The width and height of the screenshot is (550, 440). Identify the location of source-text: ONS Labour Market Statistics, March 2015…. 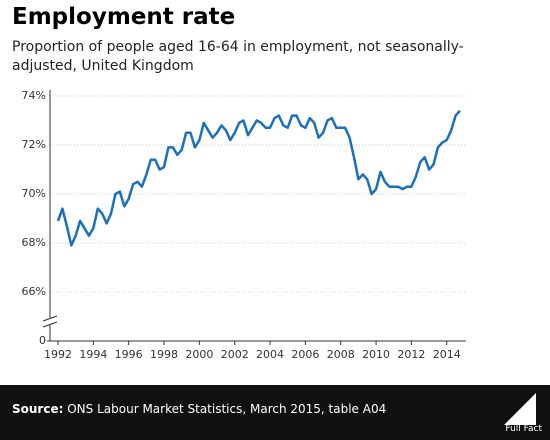
(227, 409).